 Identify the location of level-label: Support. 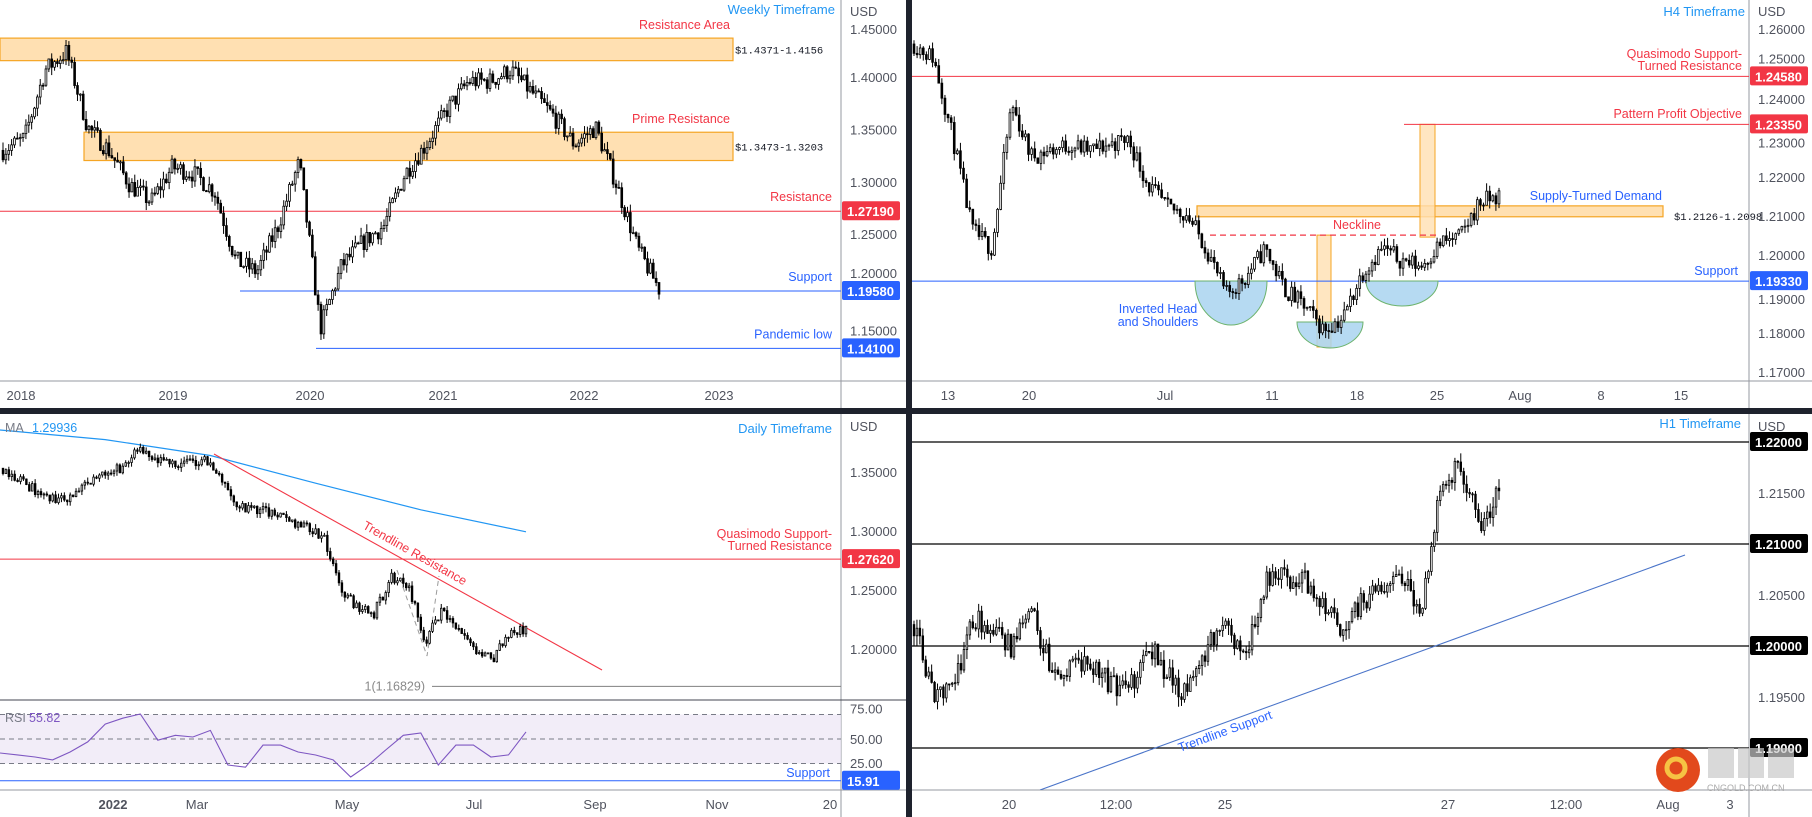
(810, 277).